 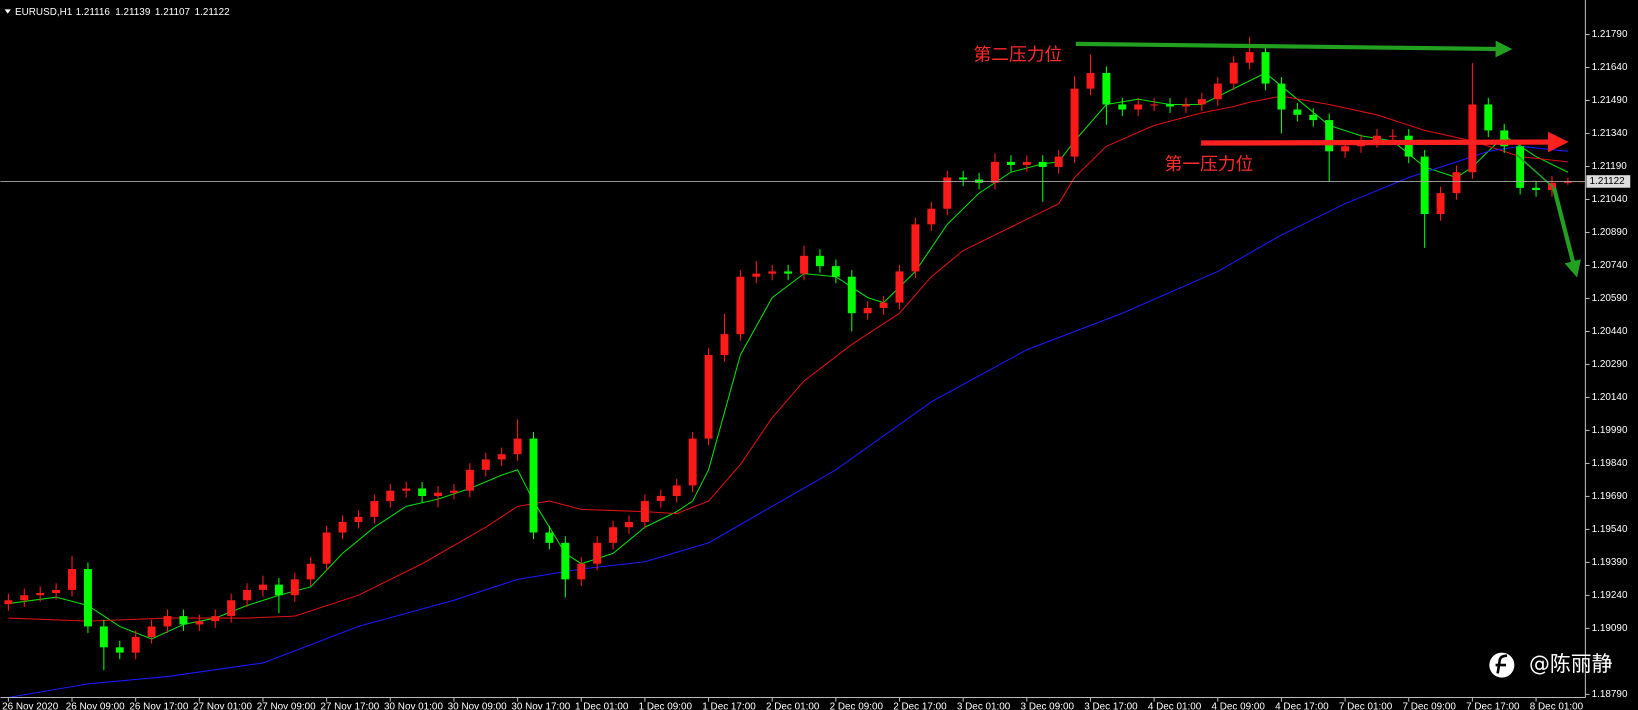 What do you see at coordinates (1493, 705) in the screenshot?
I see `x-tick-label: 7 Dec 17:00` at bounding box center [1493, 705].